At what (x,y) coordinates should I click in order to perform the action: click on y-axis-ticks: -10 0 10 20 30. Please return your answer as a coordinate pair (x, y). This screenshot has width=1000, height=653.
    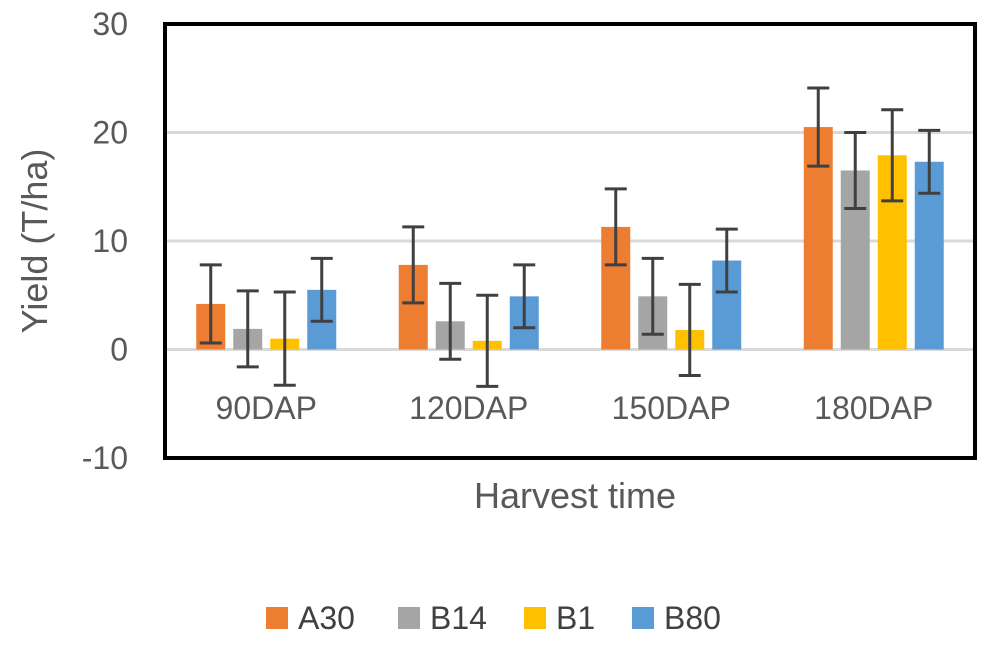
    Looking at the image, I should click on (105, 241).